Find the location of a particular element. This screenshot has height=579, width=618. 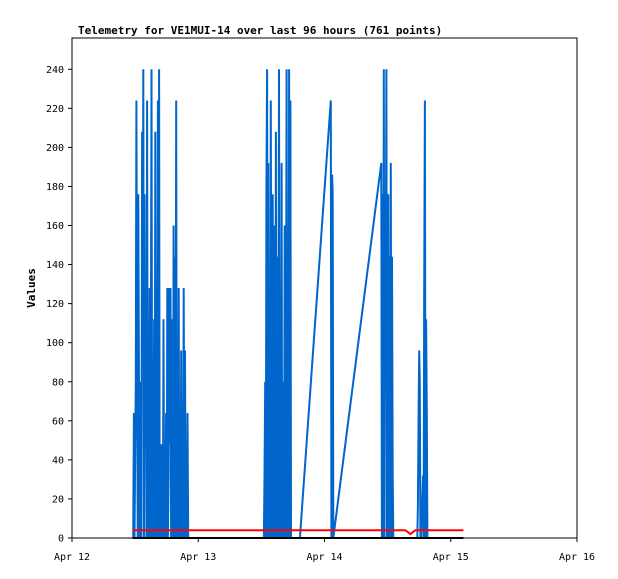

y-axis: 0 20 40 60 80 100 120 140 160 180 200 220 240 is located at coordinates (59, 305).